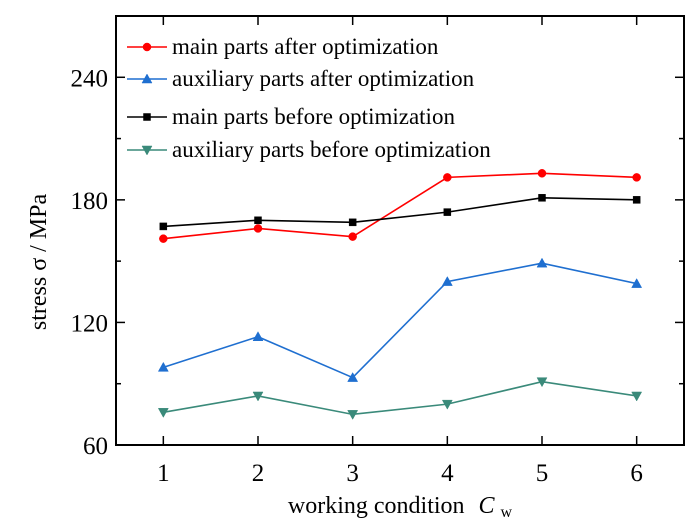 The height and width of the screenshot is (522, 700). I want to click on legend-label: main parts after optimization, so click(305, 46).